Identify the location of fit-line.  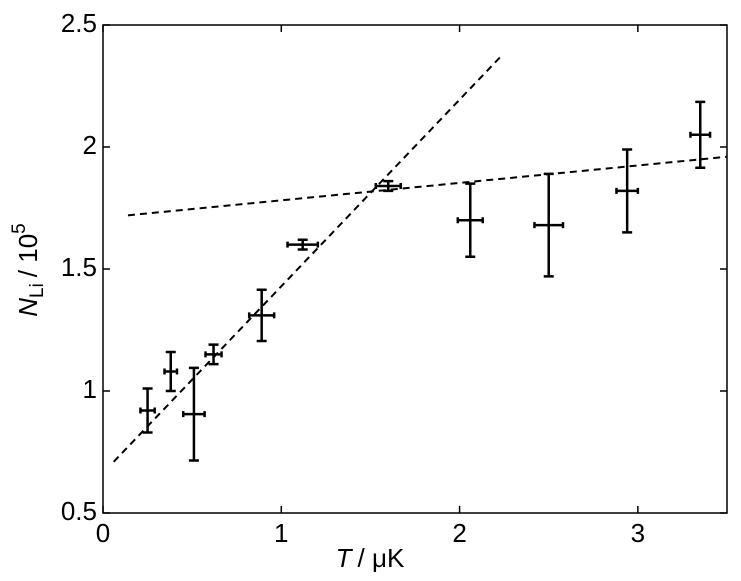
(427, 186).